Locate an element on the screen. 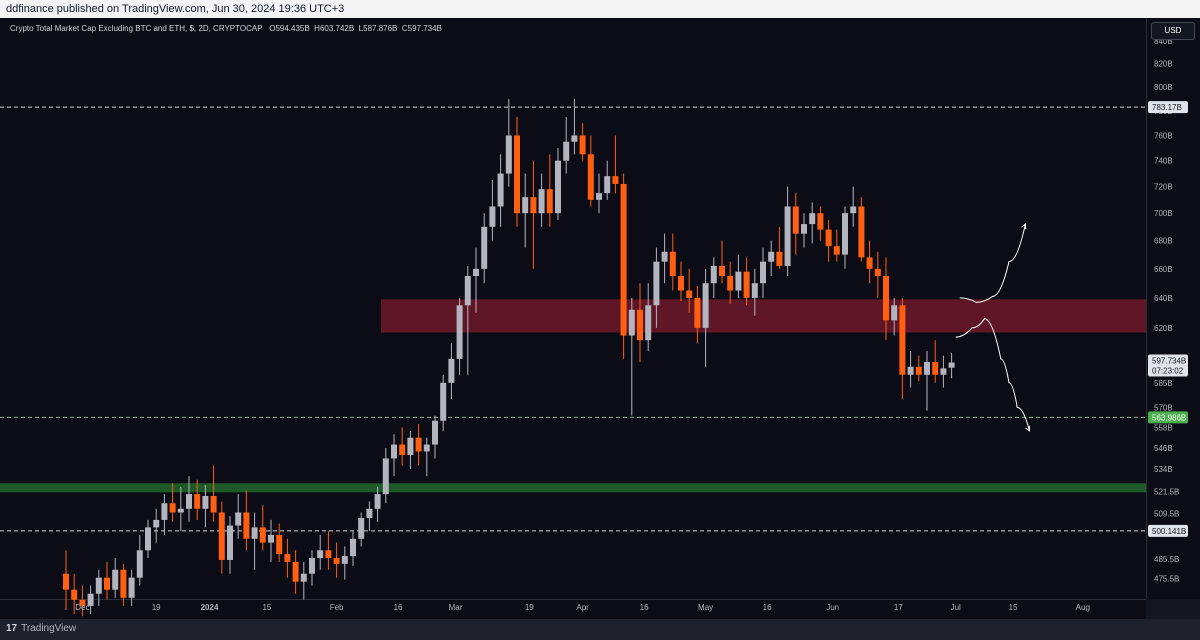  bullish-path is located at coordinates (992, 263).